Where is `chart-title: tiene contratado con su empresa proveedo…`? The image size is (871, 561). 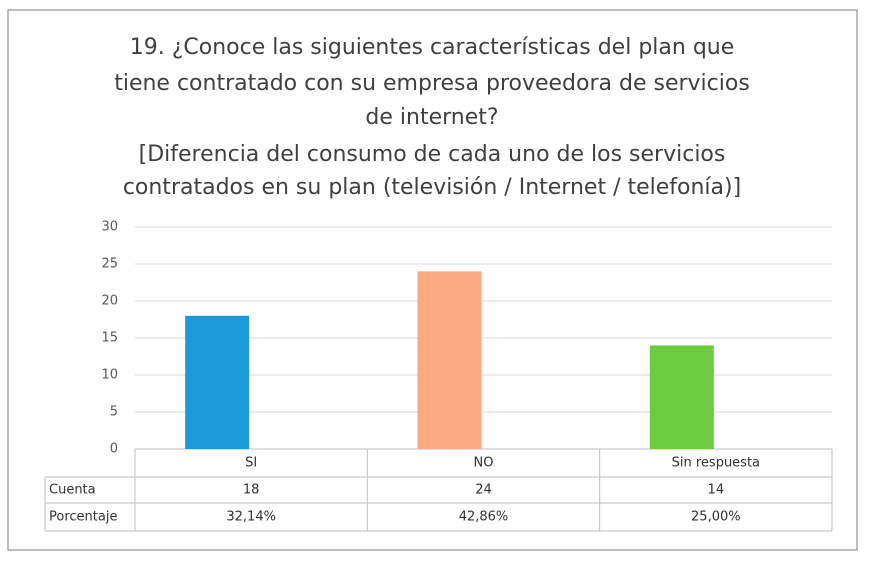
chart-title: tiene contratado con su empresa proveedo… is located at coordinates (432, 83).